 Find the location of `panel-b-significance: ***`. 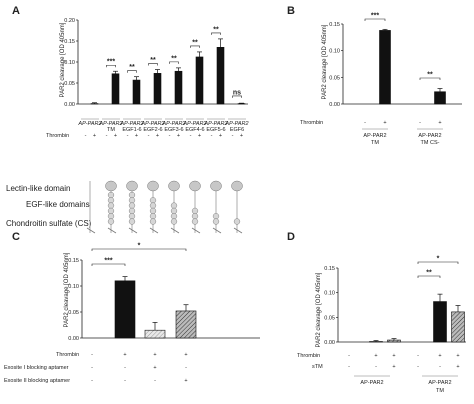

panel-b-significance: *** is located at coordinates (375, 16).